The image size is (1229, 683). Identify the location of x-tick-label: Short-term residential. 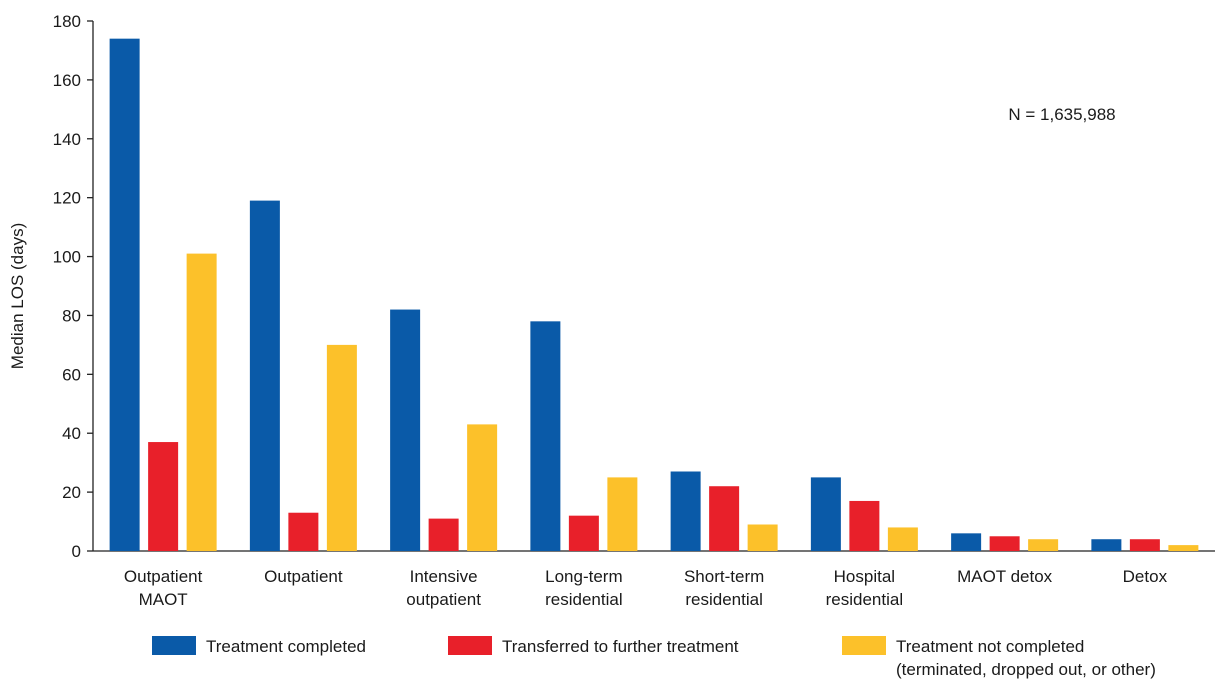
(724, 588).